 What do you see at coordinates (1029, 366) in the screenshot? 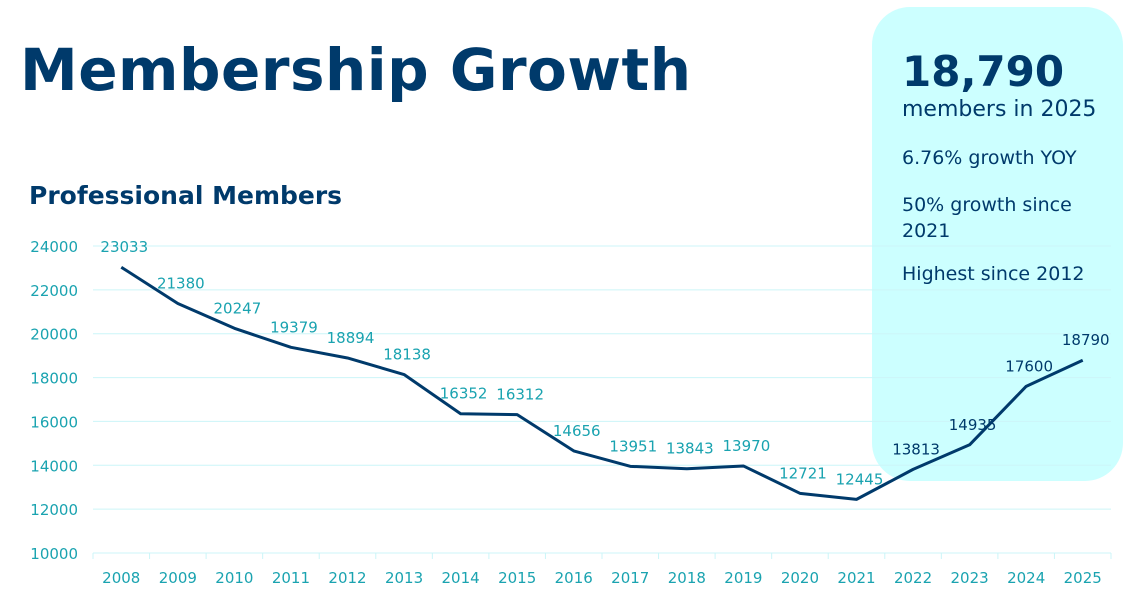
I see `data-label: 17600` at bounding box center [1029, 366].